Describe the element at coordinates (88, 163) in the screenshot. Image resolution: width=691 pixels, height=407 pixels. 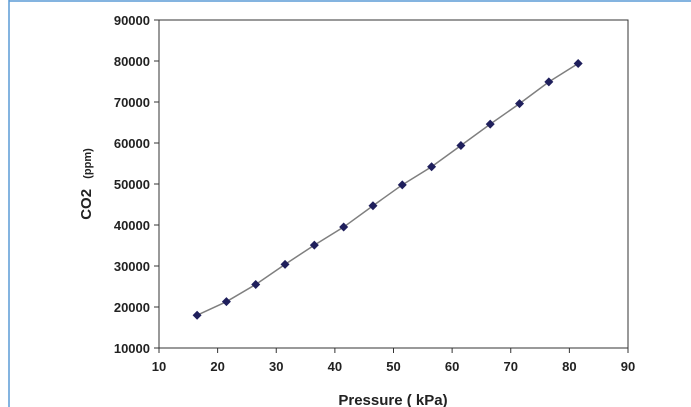
I see `y-axis-label-unit: (ppm)` at that location.